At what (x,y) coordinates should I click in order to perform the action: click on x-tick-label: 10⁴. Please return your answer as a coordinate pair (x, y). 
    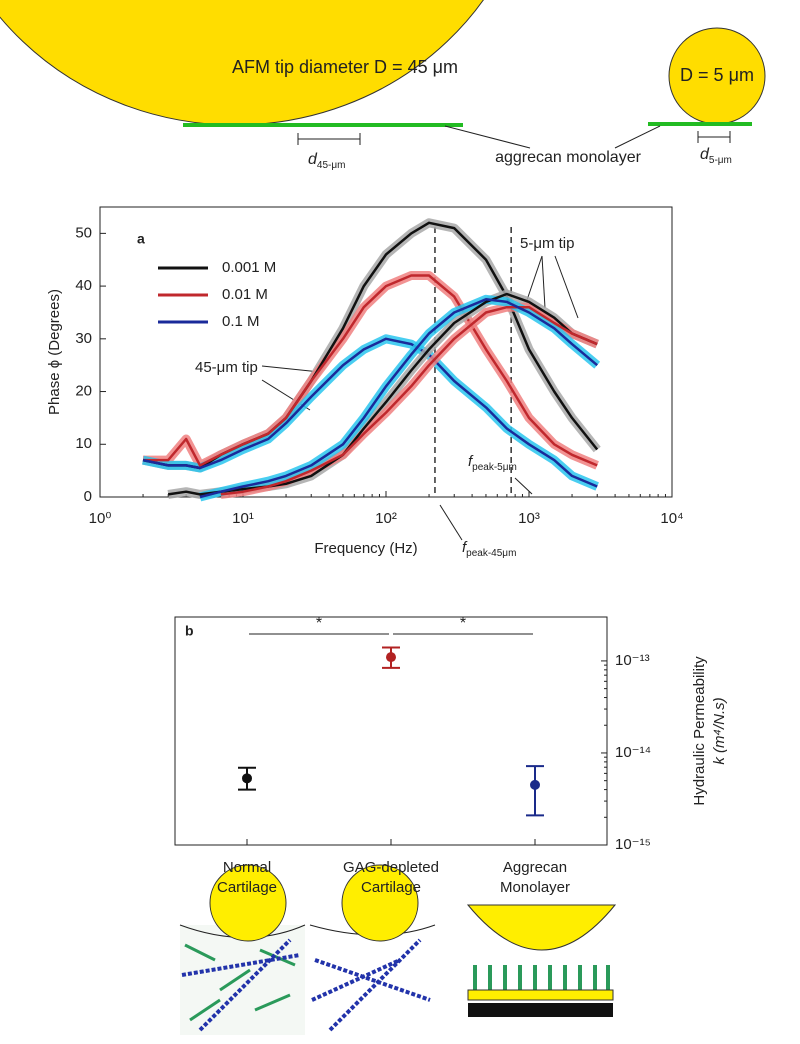
    Looking at the image, I should click on (671, 518).